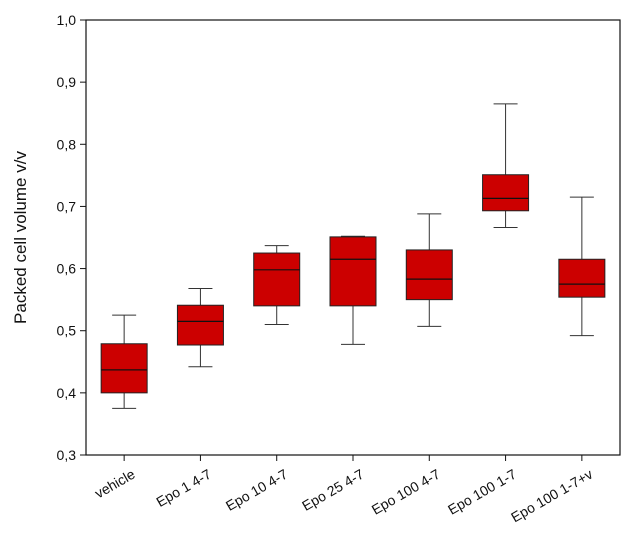 This screenshot has height=540, width=631. Describe the element at coordinates (183, 488) in the screenshot. I see `x-tick-label: Epo 1 4-7` at that location.